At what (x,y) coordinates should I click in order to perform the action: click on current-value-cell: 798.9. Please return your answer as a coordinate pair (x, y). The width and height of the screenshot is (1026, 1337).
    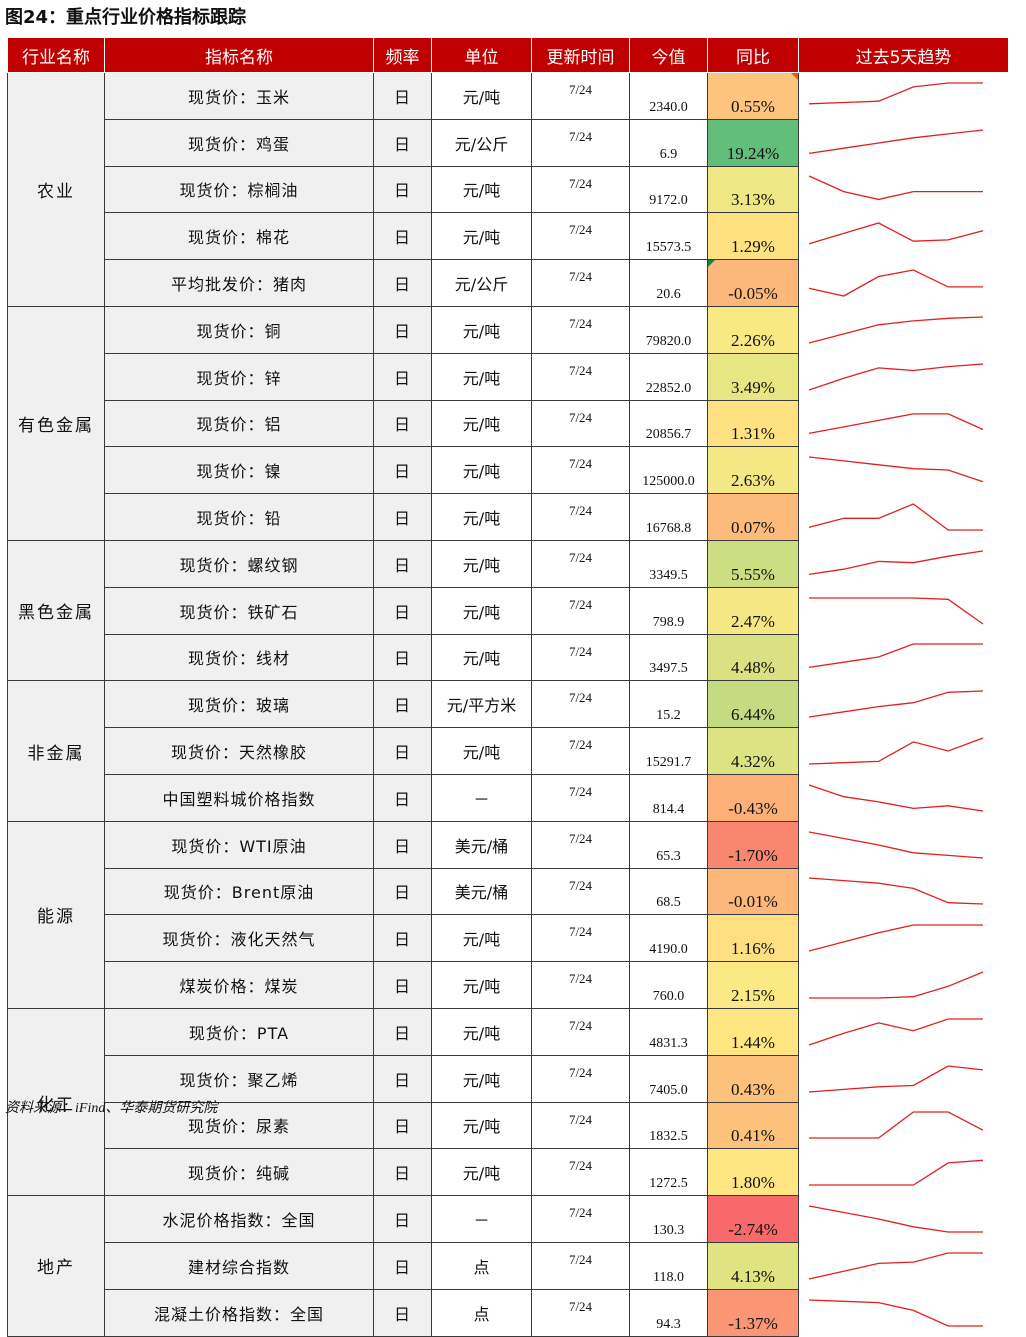
    Looking at the image, I should click on (668, 610).